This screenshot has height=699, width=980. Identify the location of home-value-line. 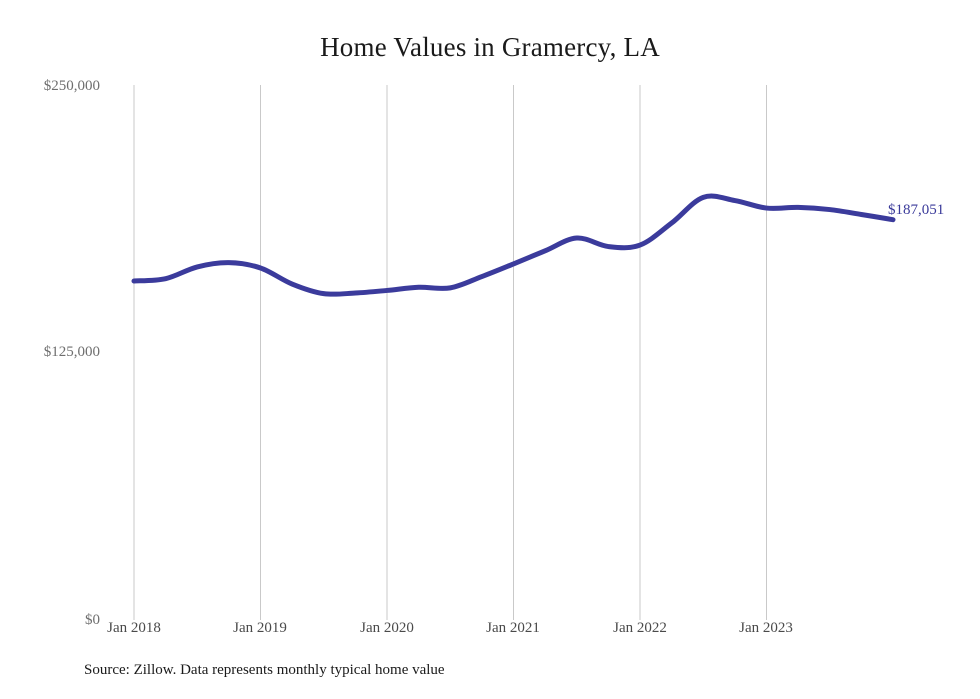
(513, 245).